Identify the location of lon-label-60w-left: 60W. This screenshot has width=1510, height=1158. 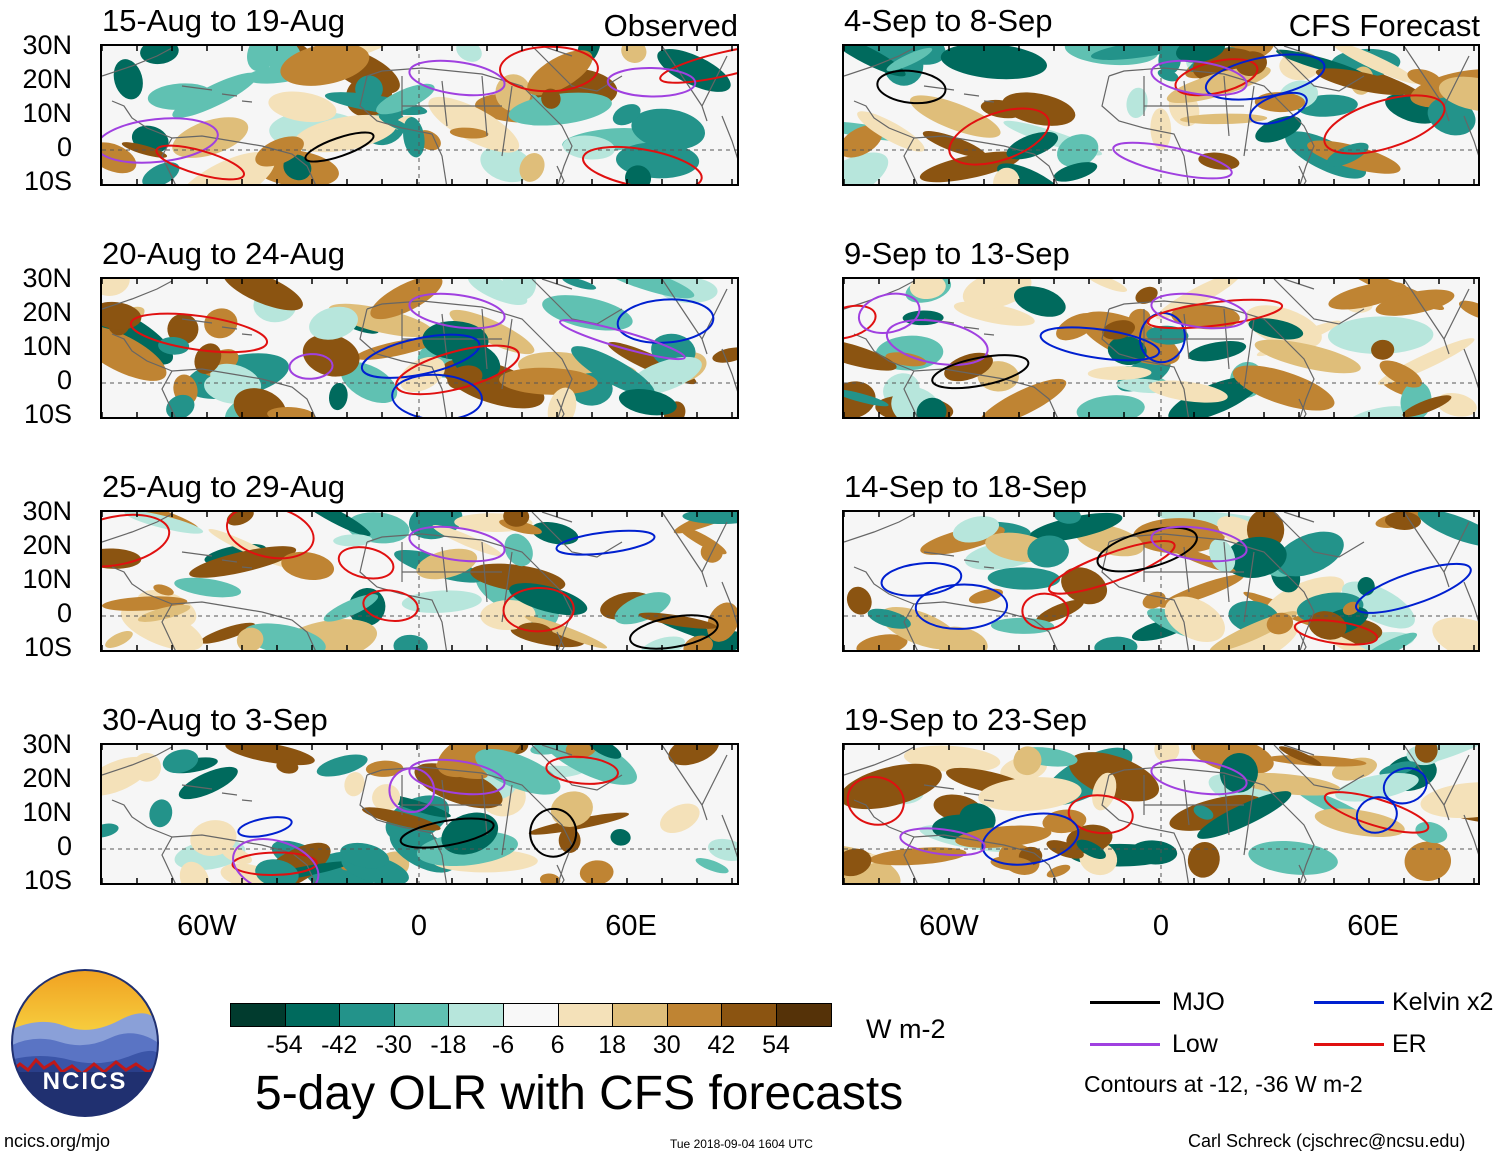
(207, 926).